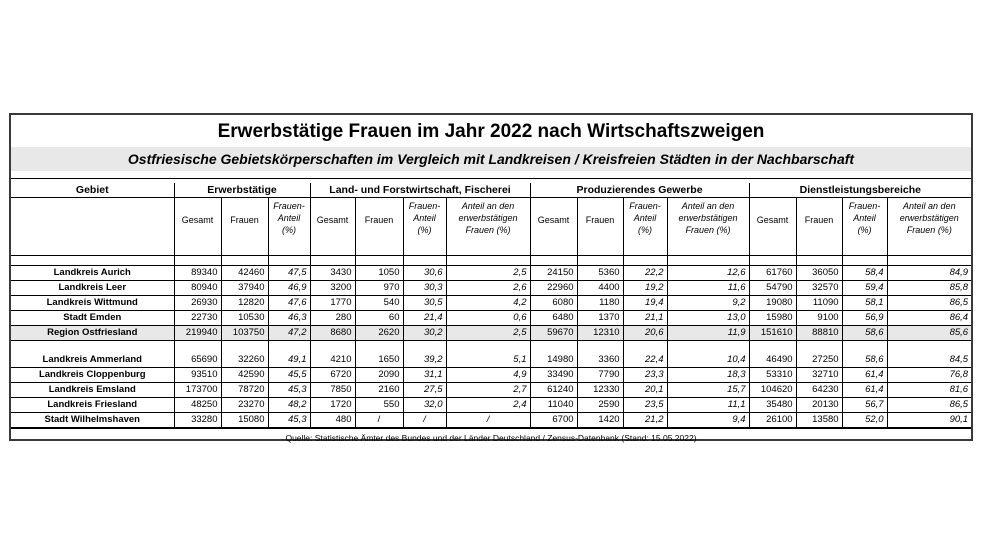  Describe the element at coordinates (289, 218) in the screenshot. I see `sub-header-frauen-anteil-line: Anteil` at that location.